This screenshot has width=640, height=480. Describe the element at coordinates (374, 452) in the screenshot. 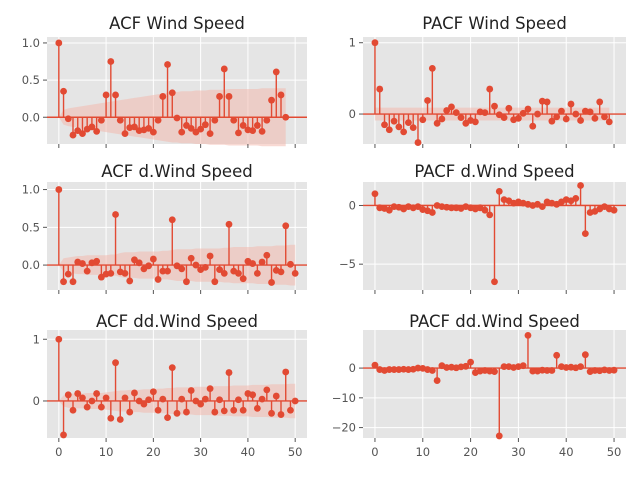

I see `x-tick-label: 0` at that location.